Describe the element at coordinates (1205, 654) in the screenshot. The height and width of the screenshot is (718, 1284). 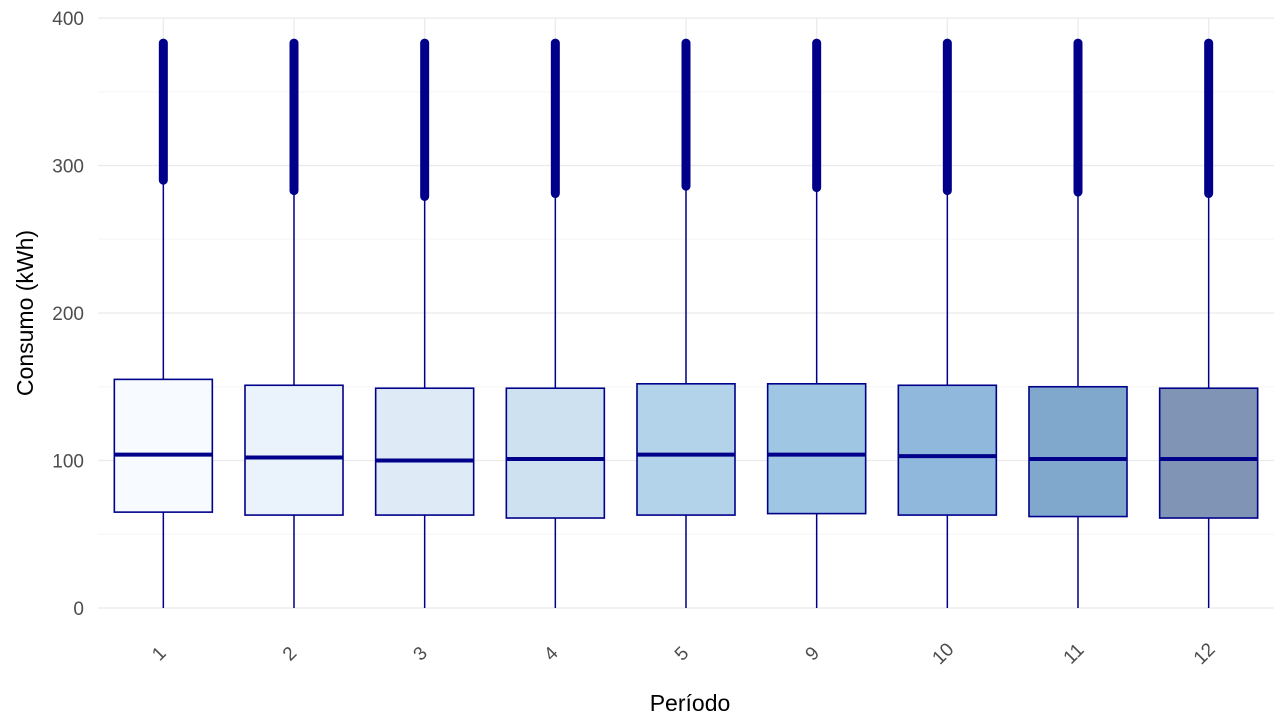
I see `x-tick-label: 12` at that location.